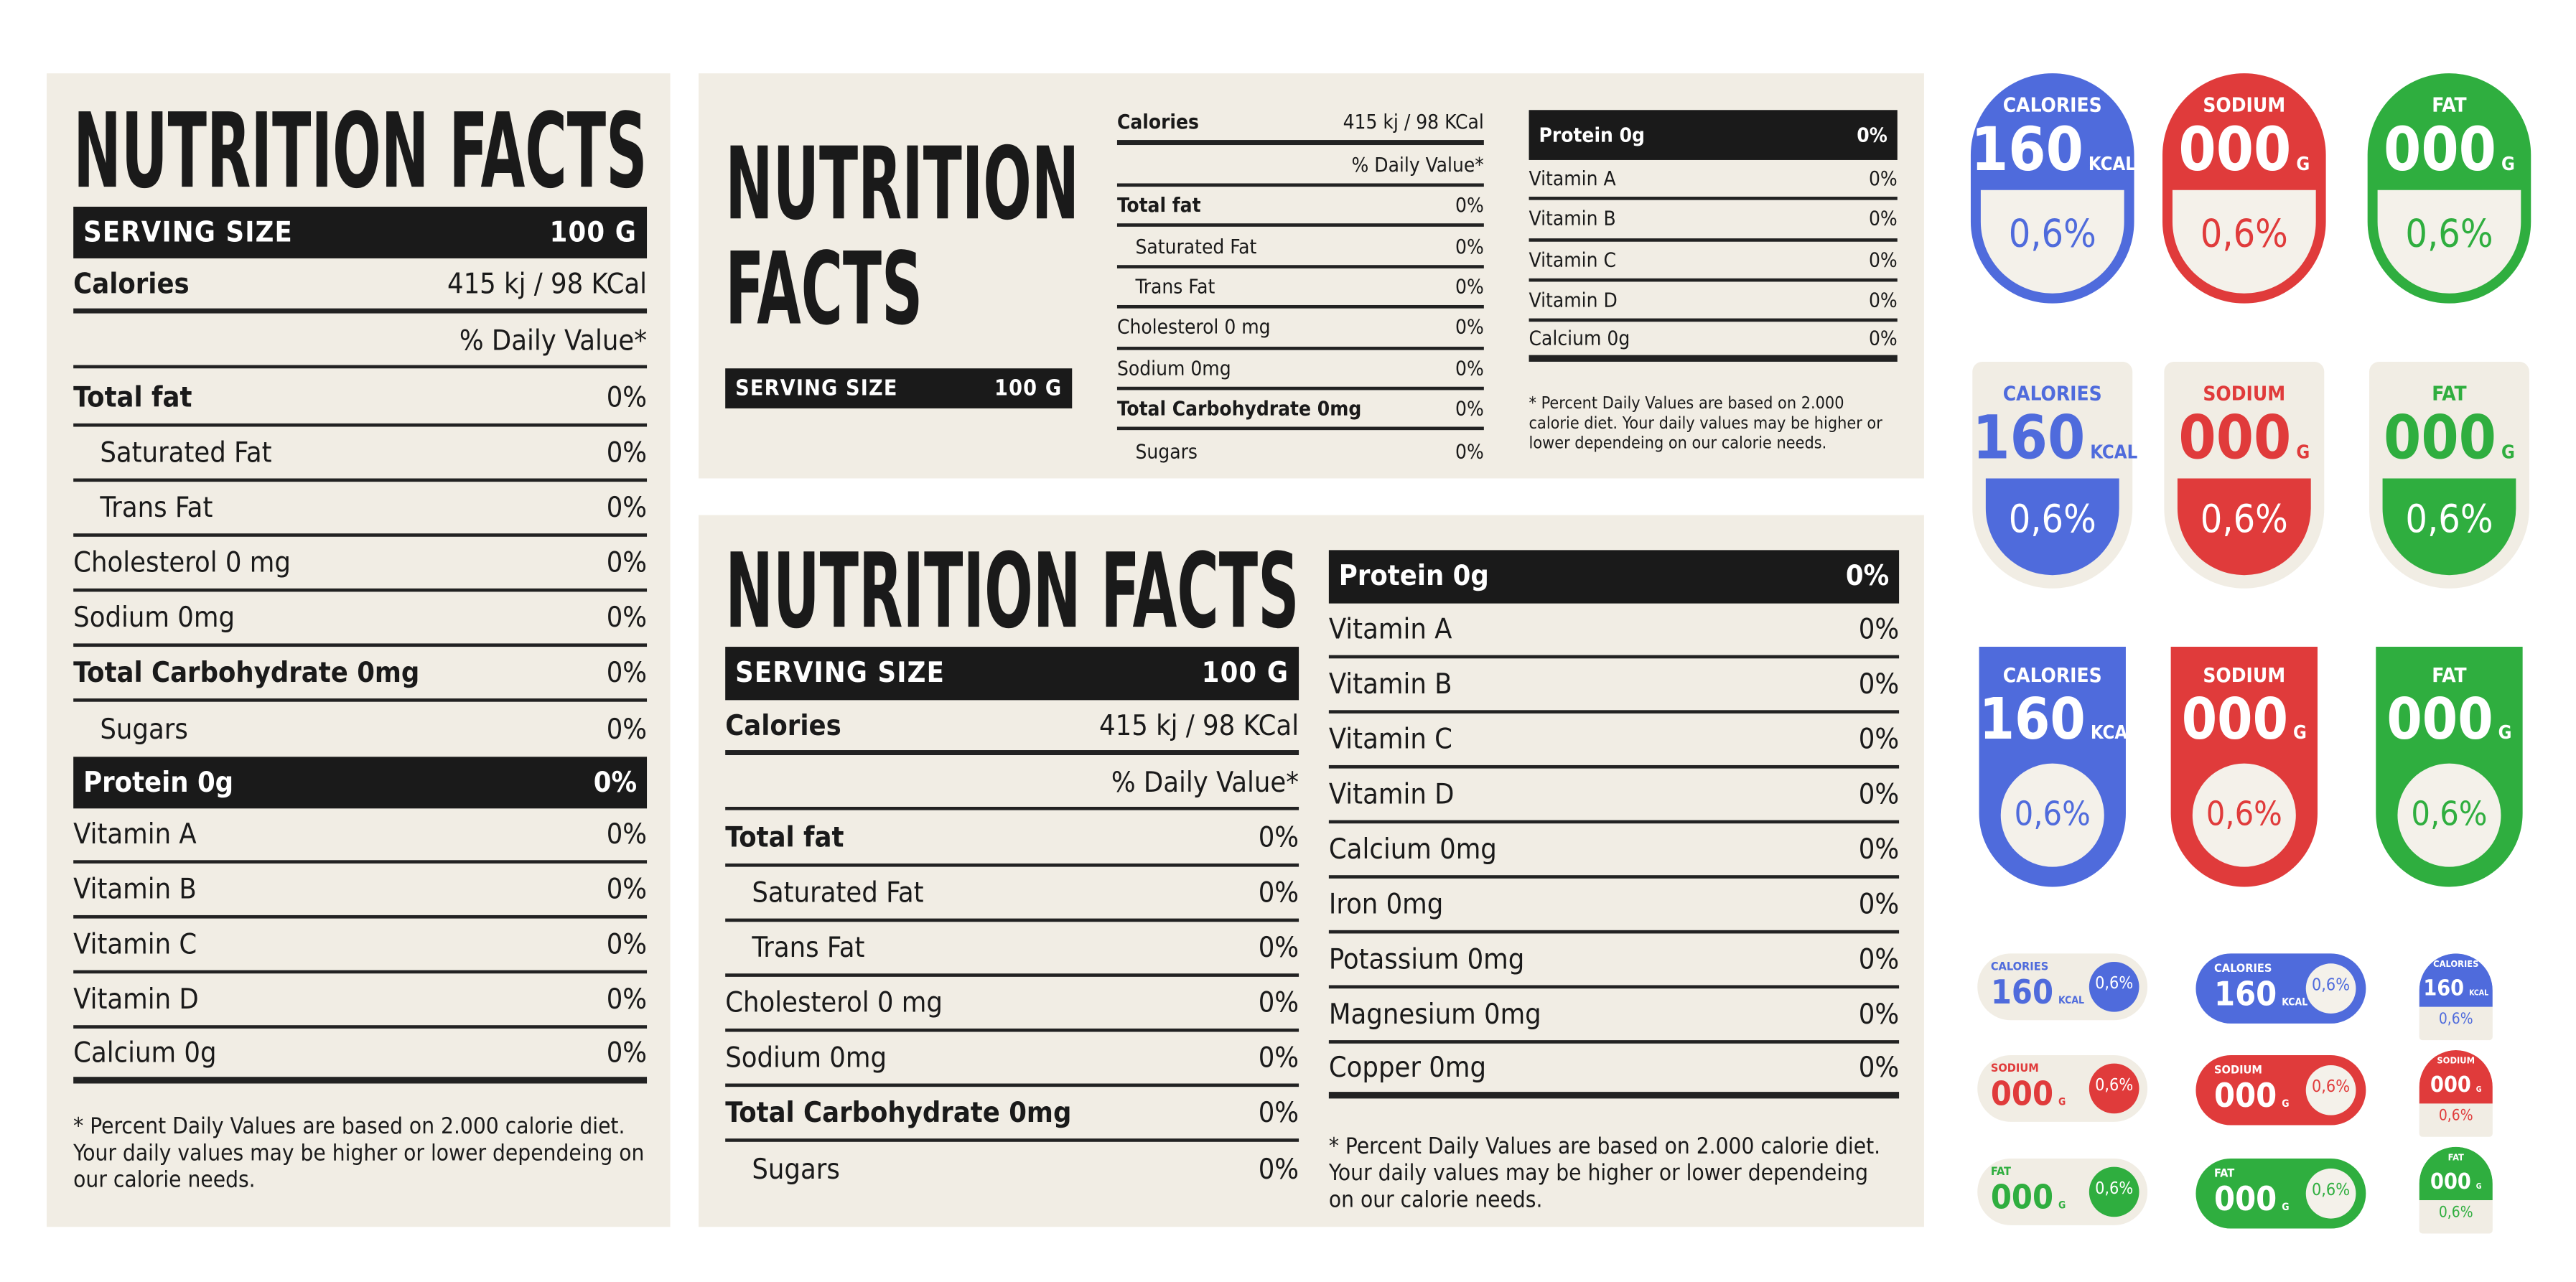 The width and height of the screenshot is (2576, 1282). Describe the element at coordinates (2052, 105) in the screenshot. I see `badge-label: CALORIES` at that location.